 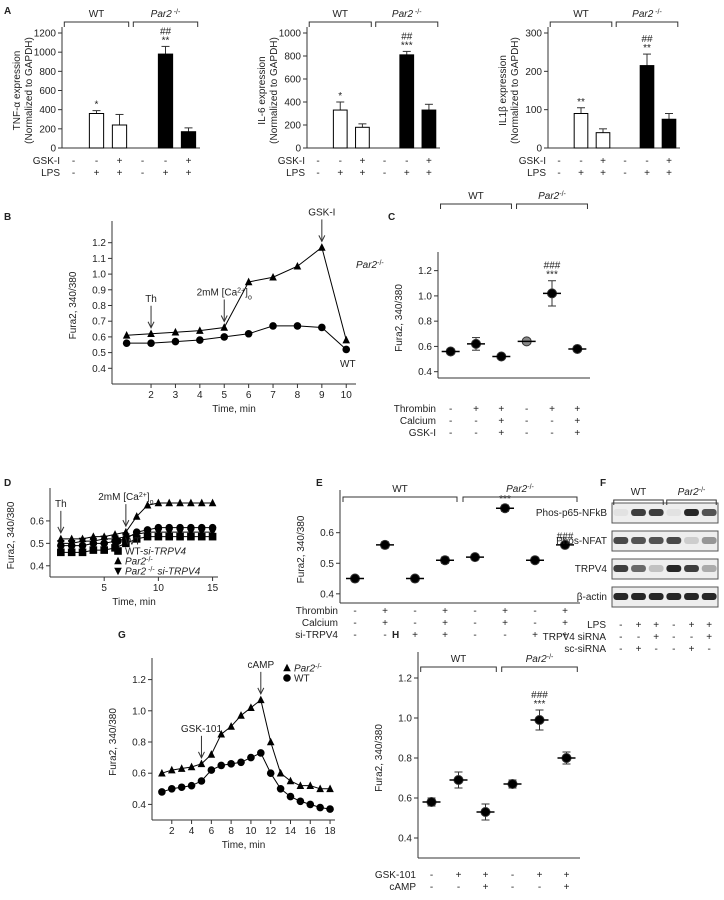 What do you see at coordinates (134, 552) in the screenshot?
I see `legend-label-part: WT-` at bounding box center [134, 552].